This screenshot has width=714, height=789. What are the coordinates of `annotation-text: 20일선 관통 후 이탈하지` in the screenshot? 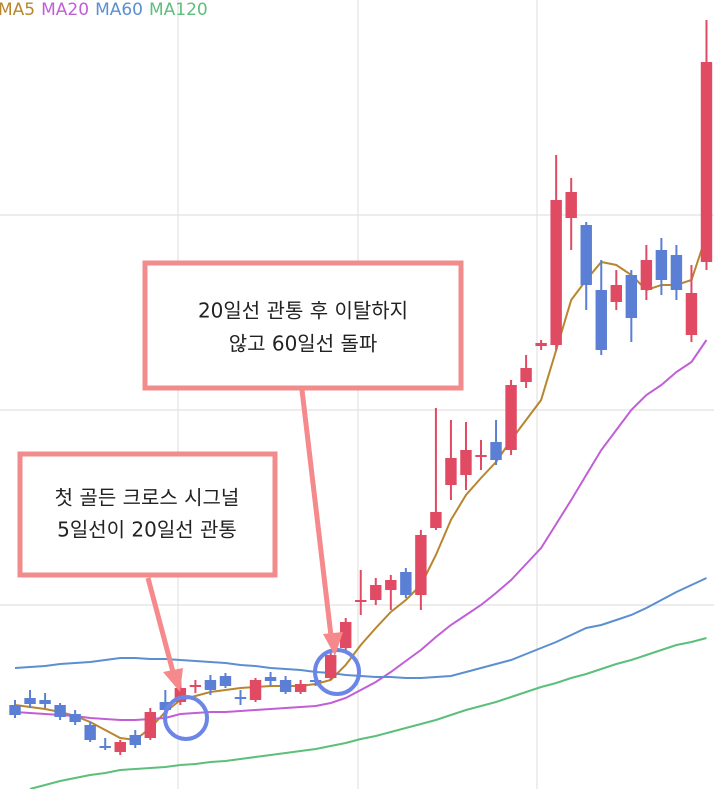 It's located at (303, 311).